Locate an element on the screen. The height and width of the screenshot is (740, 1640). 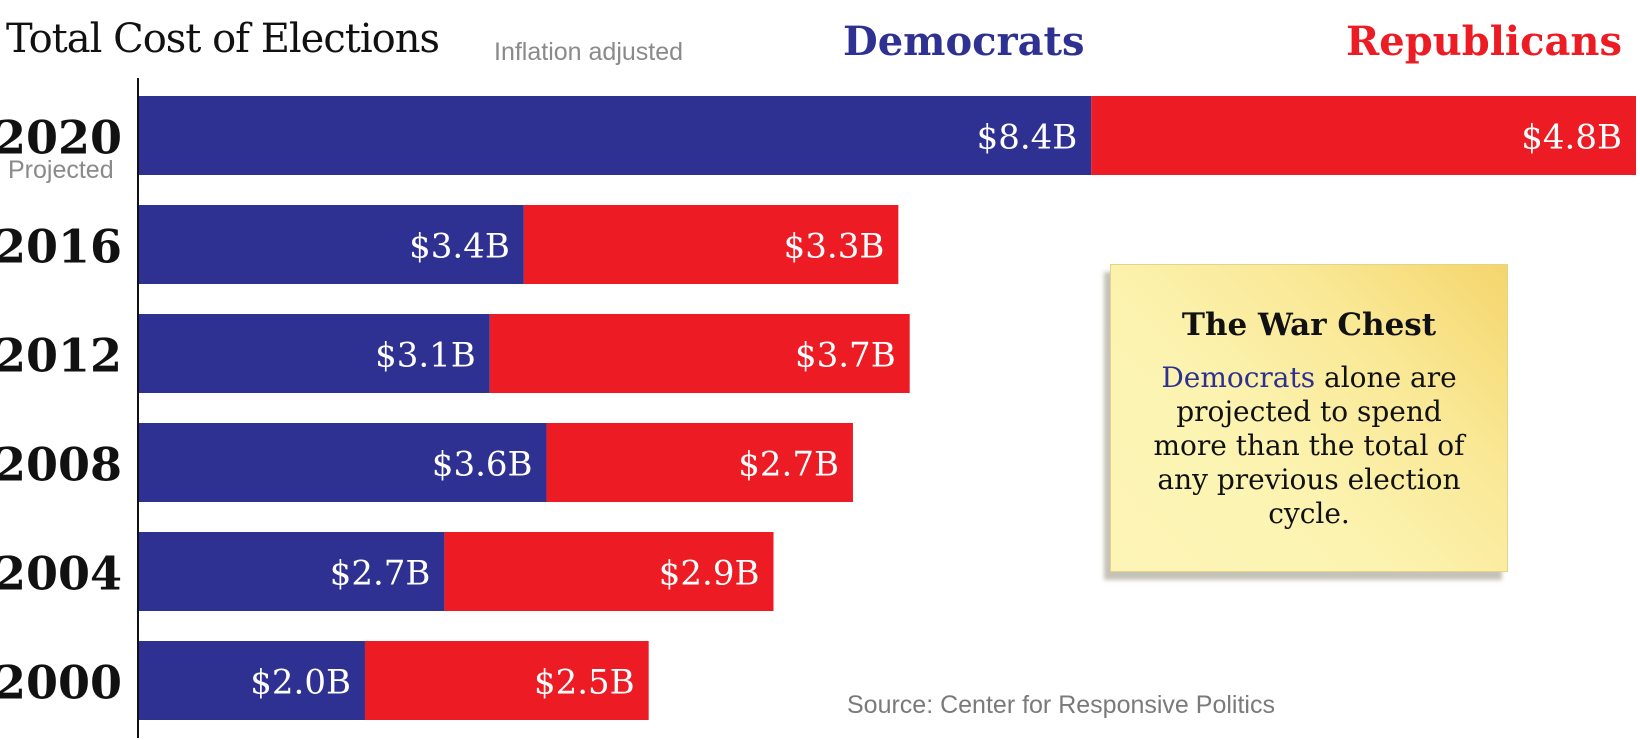
bar-value-label: $3.7B is located at coordinates (845, 356).